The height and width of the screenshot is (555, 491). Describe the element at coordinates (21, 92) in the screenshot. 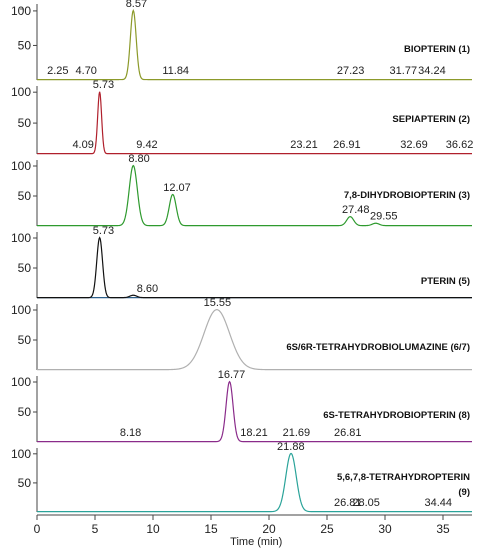

I see `y-tick-label-2-100: 100` at that location.